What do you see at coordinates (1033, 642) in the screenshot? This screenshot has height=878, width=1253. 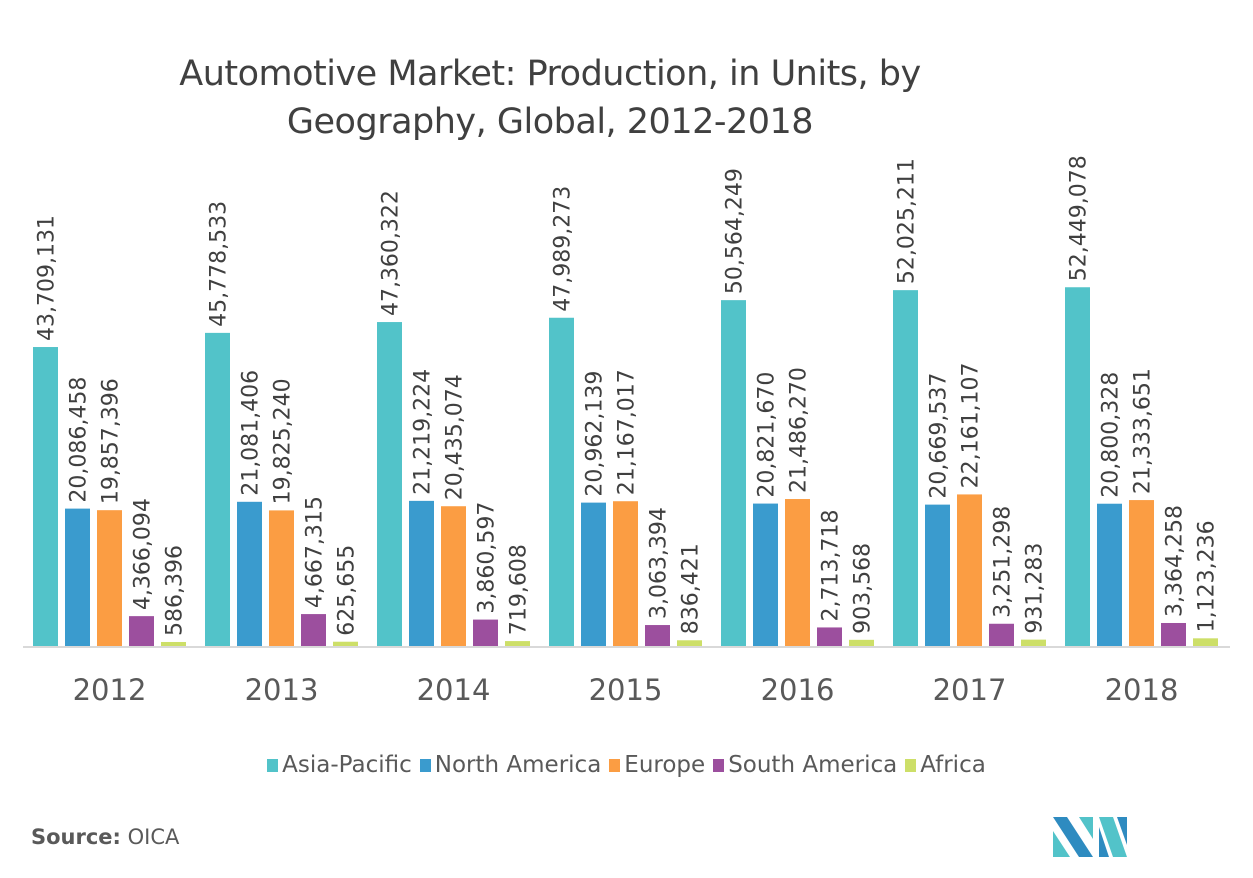 I see `bar-africa-2017` at bounding box center [1033, 642].